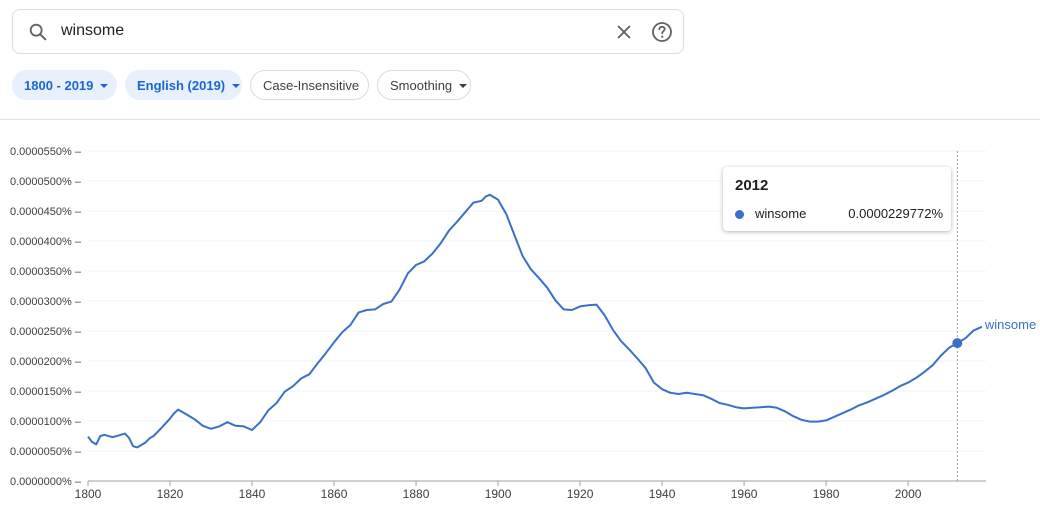 The image size is (1040, 510). Describe the element at coordinates (252, 494) in the screenshot. I see `x-tick-label: 1840` at that location.